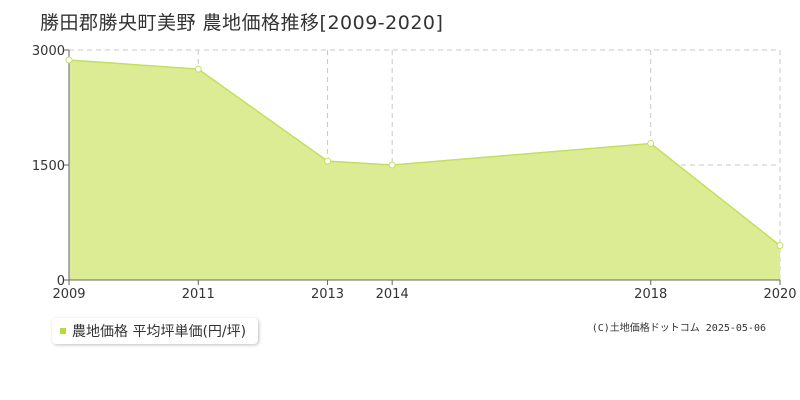  What do you see at coordinates (198, 69) in the screenshot?
I see `data-point-2011` at bounding box center [198, 69].